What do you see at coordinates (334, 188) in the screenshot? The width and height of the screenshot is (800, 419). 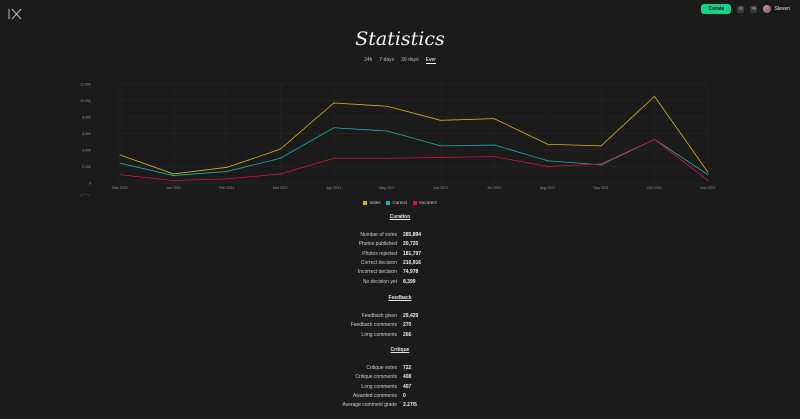 I see `x-tick-label: Apr 2021` at bounding box center [334, 188].